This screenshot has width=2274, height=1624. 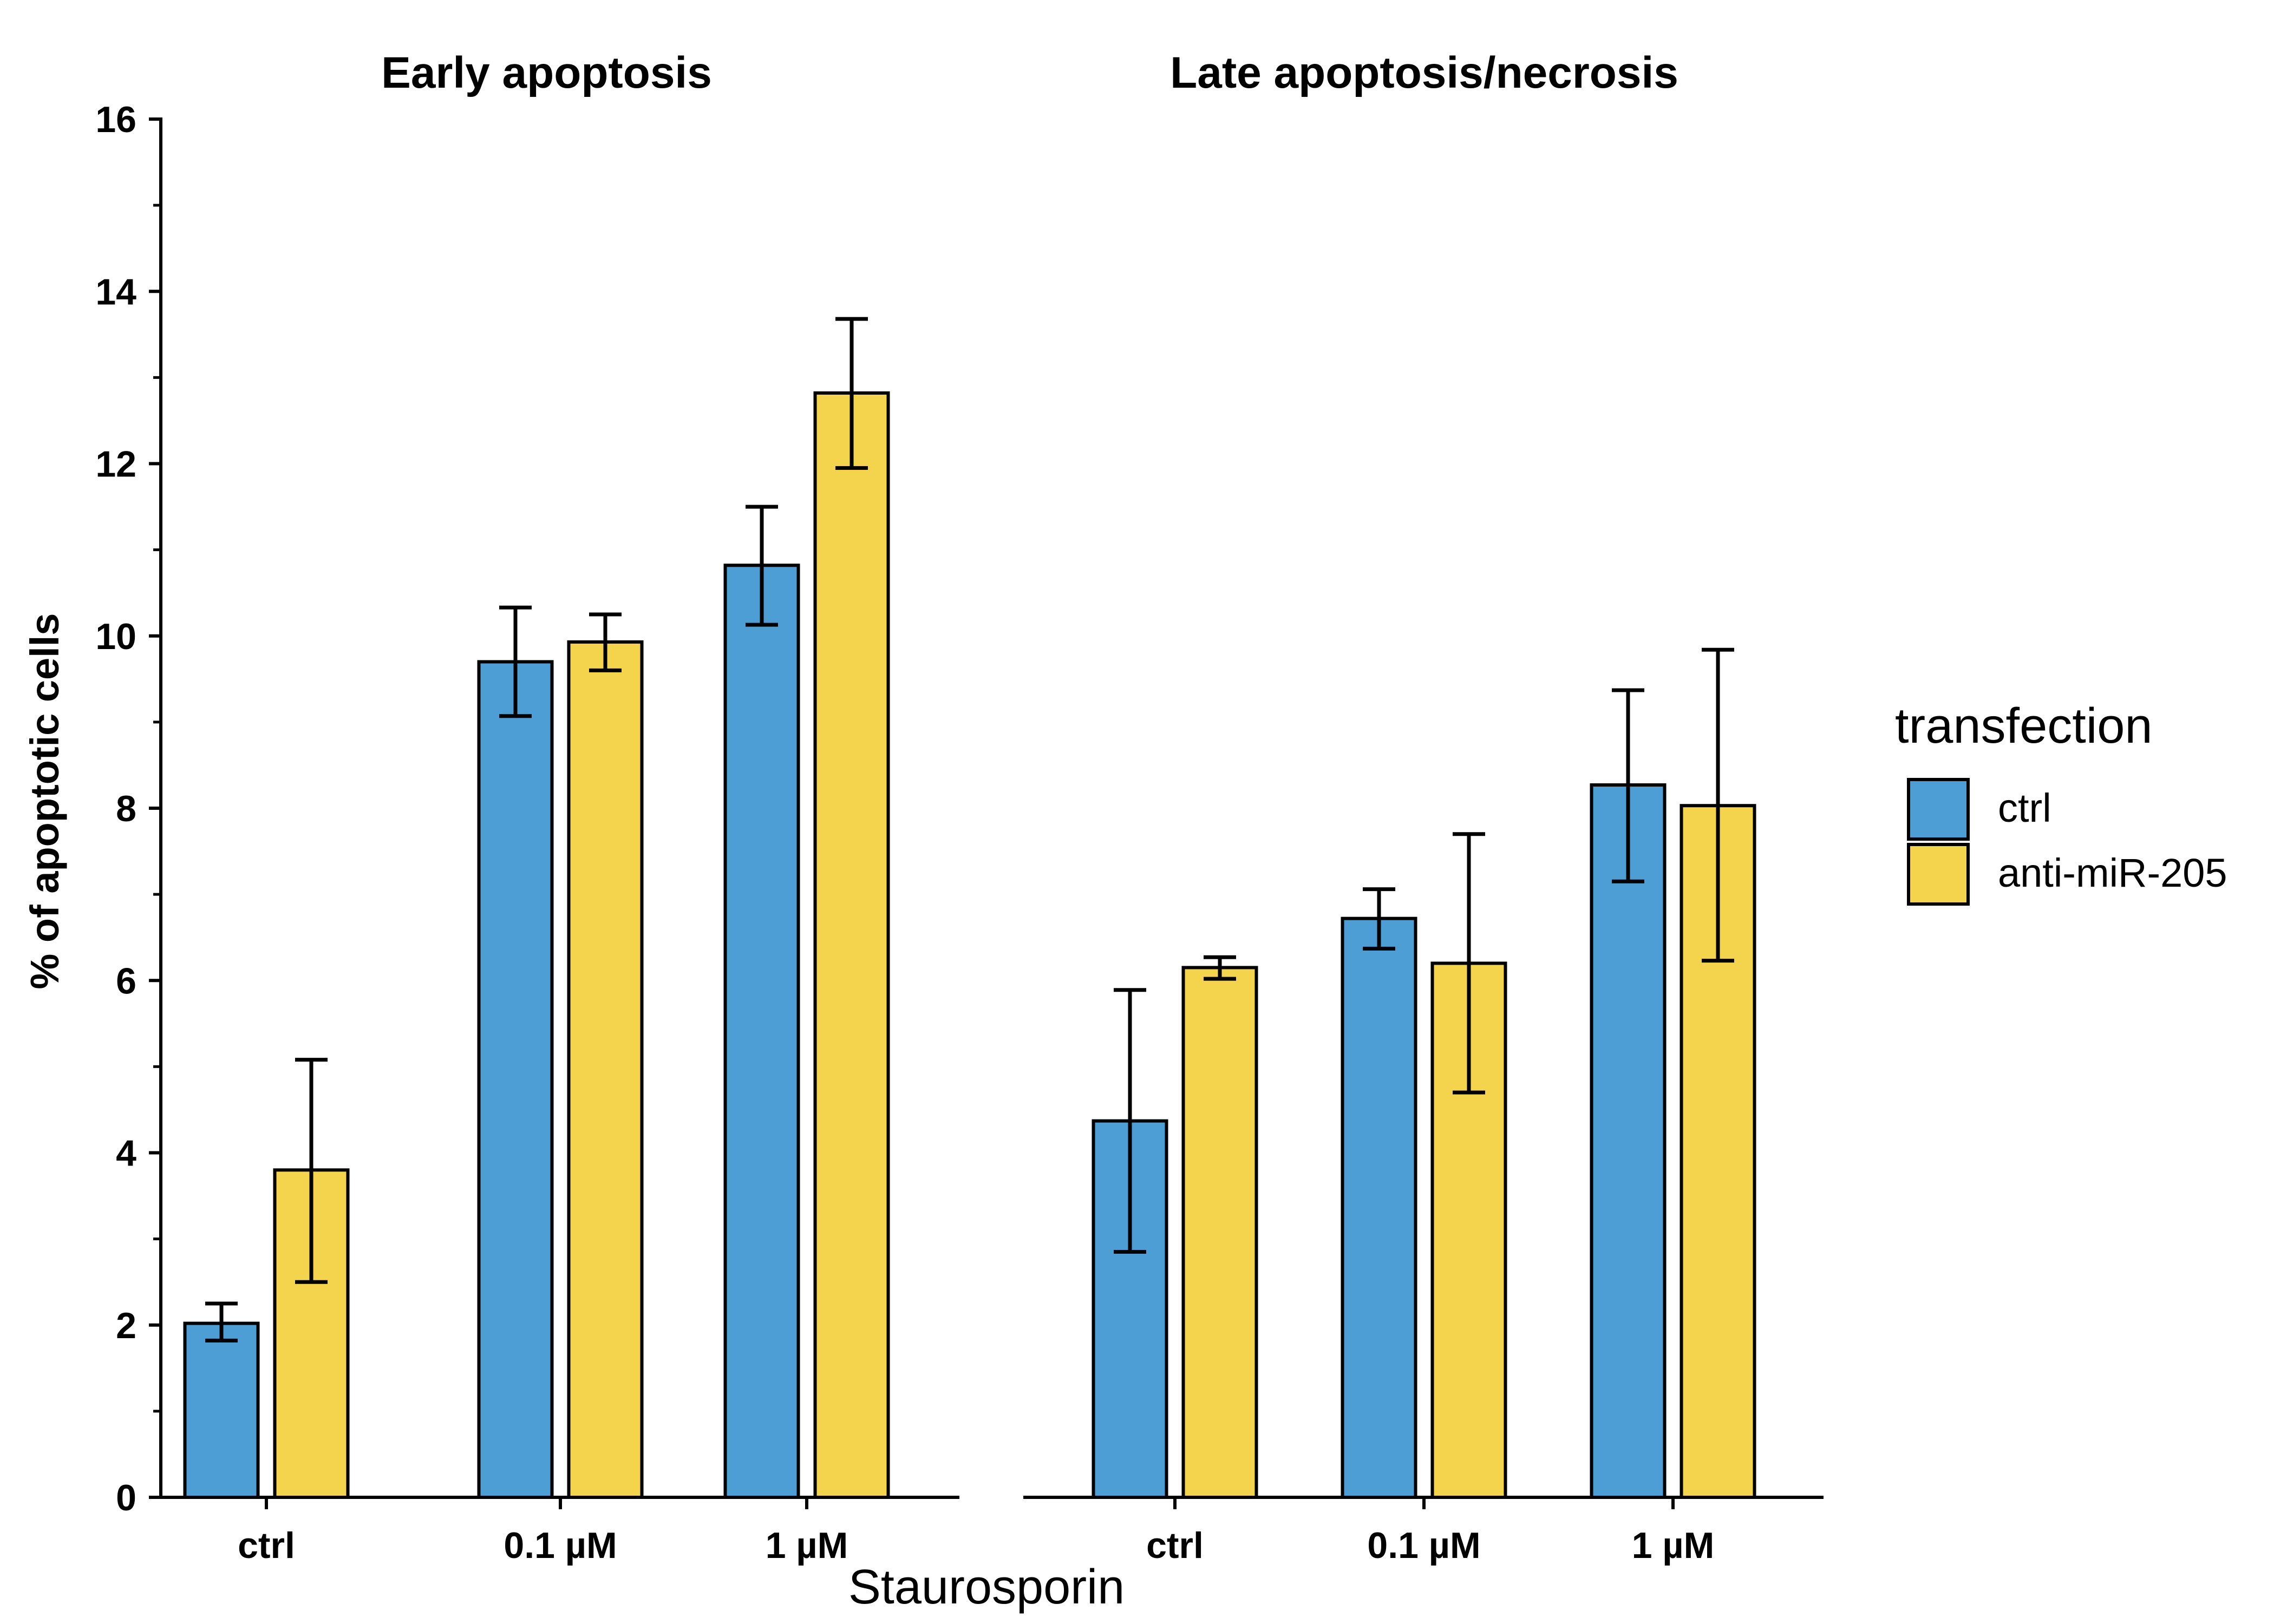 What do you see at coordinates (2024, 726) in the screenshot?
I see `legend-title: transfection` at bounding box center [2024, 726].